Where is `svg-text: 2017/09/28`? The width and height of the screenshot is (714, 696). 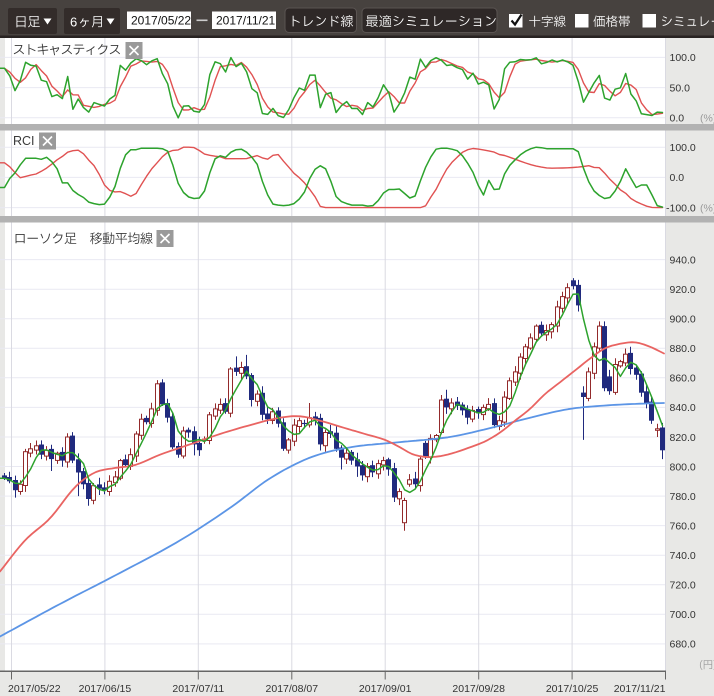 svg-text: 2017/09/28 is located at coordinates (478, 689).